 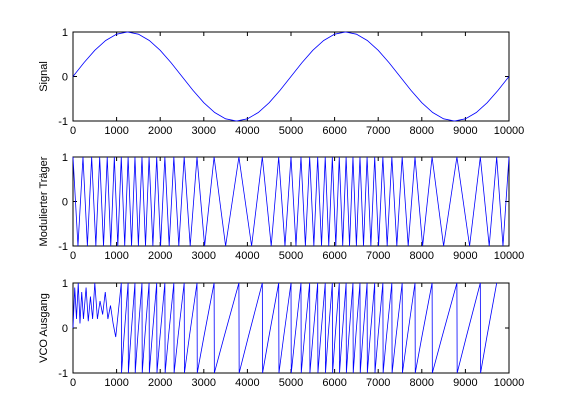 What do you see at coordinates (44, 76) in the screenshot?
I see `y-axis-label: Signal` at bounding box center [44, 76].